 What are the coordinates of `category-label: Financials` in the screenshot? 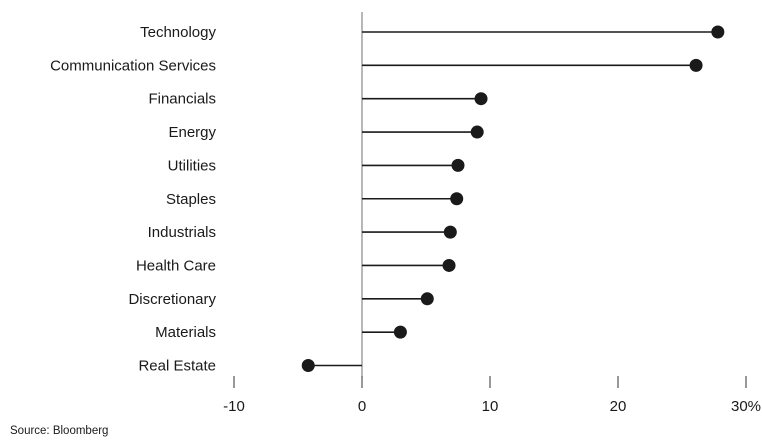 It's located at (182, 99).